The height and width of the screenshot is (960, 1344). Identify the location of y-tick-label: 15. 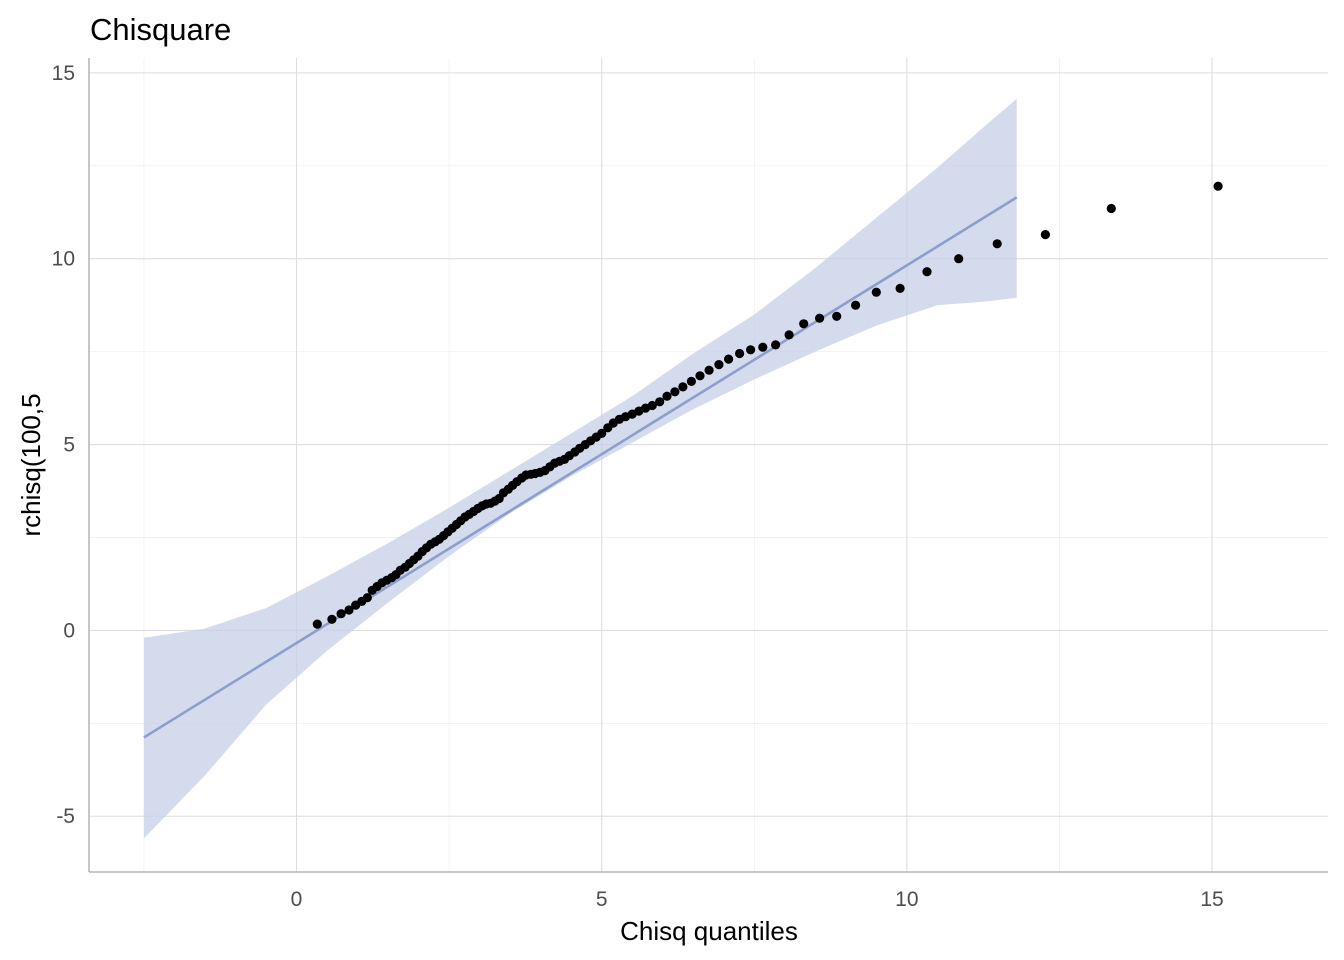
(63, 73).